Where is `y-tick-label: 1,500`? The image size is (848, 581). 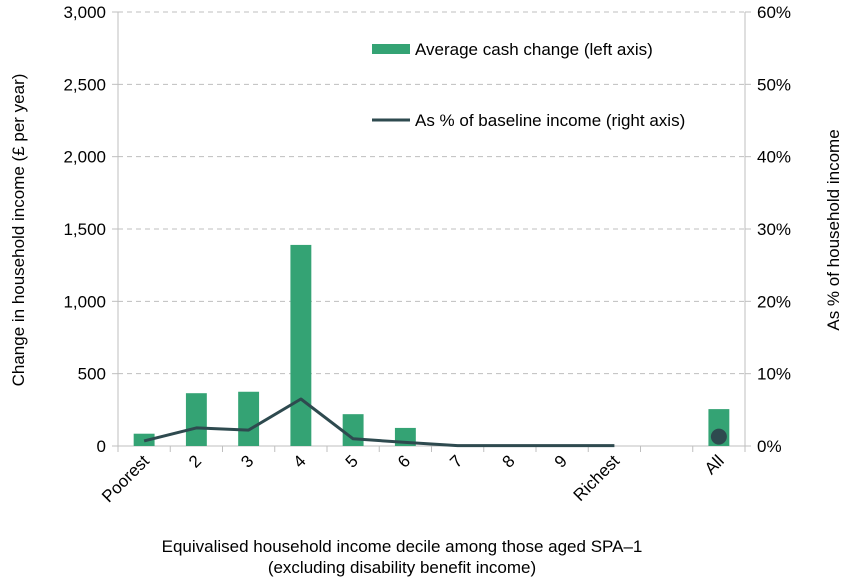 y-tick-label: 1,500 is located at coordinates (84, 229).